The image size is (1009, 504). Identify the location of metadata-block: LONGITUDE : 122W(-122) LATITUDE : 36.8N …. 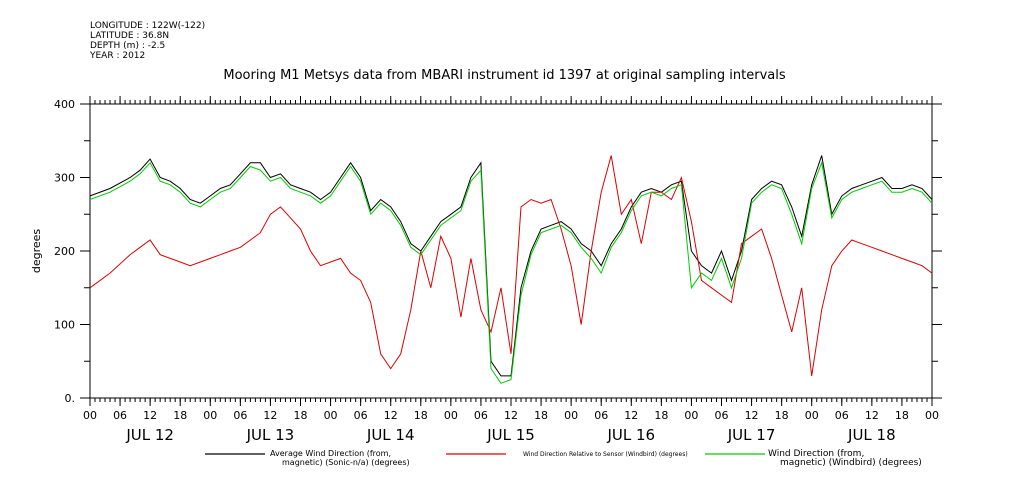
(147, 41).